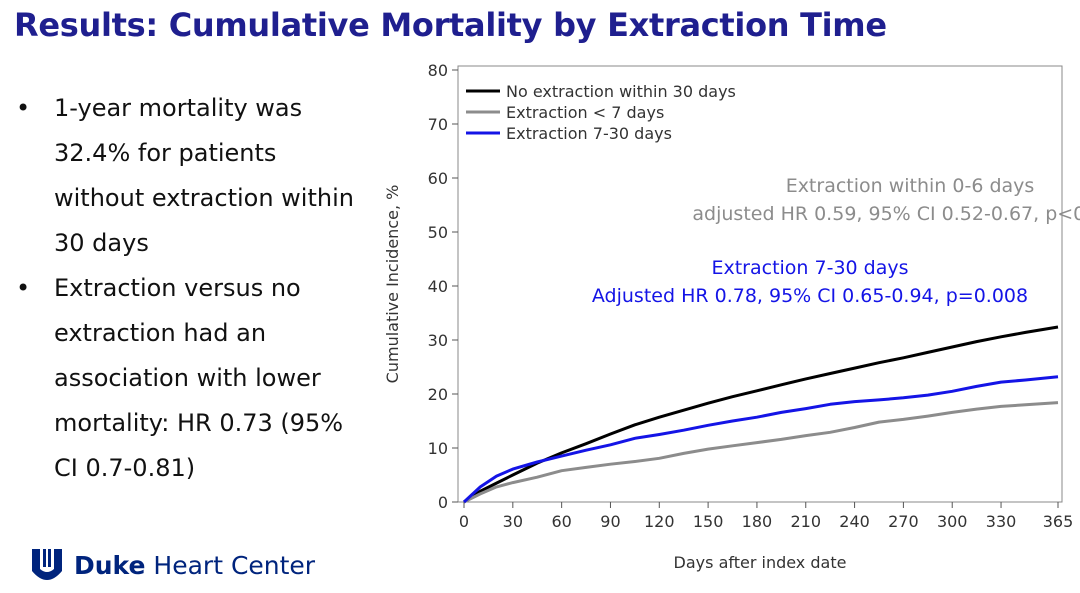 The height and width of the screenshot is (593, 1080). I want to click on y-axis-label: Cumulative Incidence, %, so click(392, 284).